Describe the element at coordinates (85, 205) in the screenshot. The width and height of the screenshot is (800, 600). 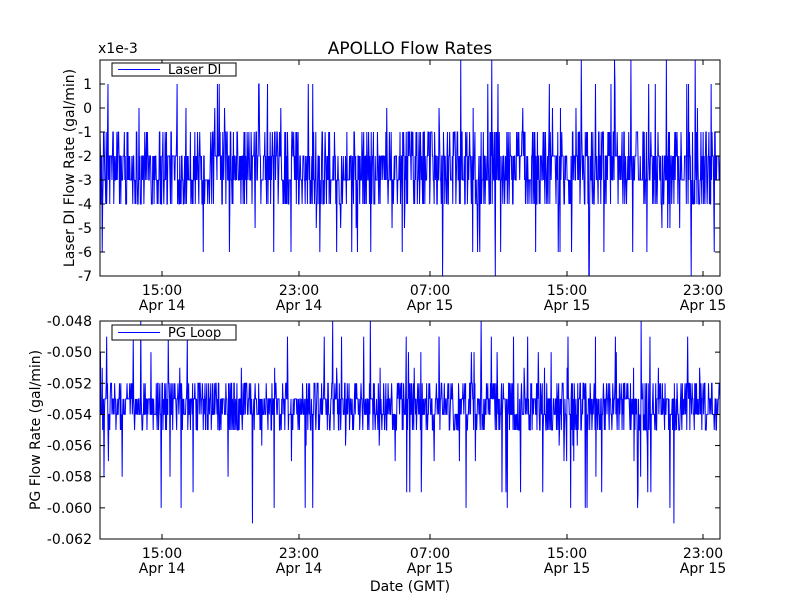
I see `y-tick-label: -4` at that location.